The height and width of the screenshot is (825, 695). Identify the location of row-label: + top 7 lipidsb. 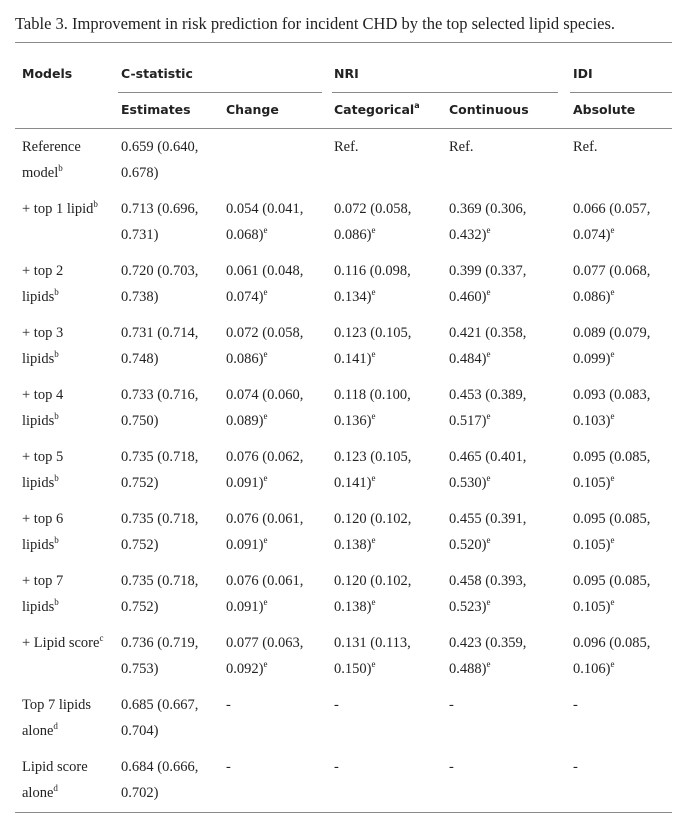
(62, 594).